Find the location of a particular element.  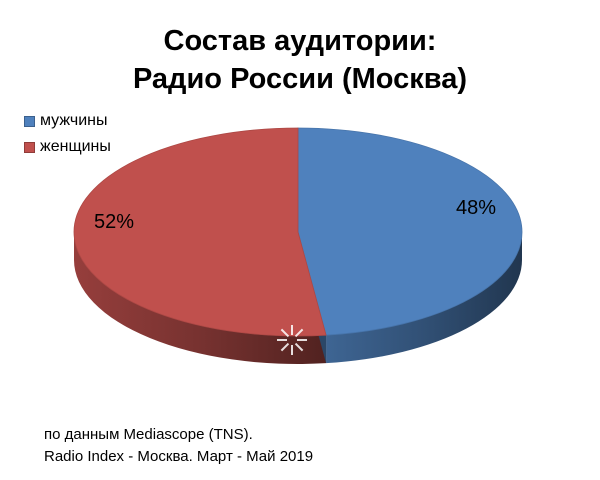

pie-side-female is located at coordinates (200, 298).